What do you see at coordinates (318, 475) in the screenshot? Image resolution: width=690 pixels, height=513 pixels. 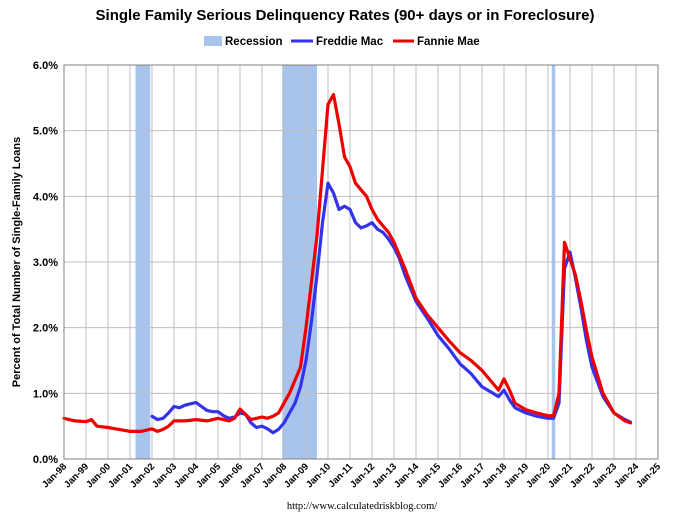 I see `x-tick-label: Jan-10` at bounding box center [318, 475].